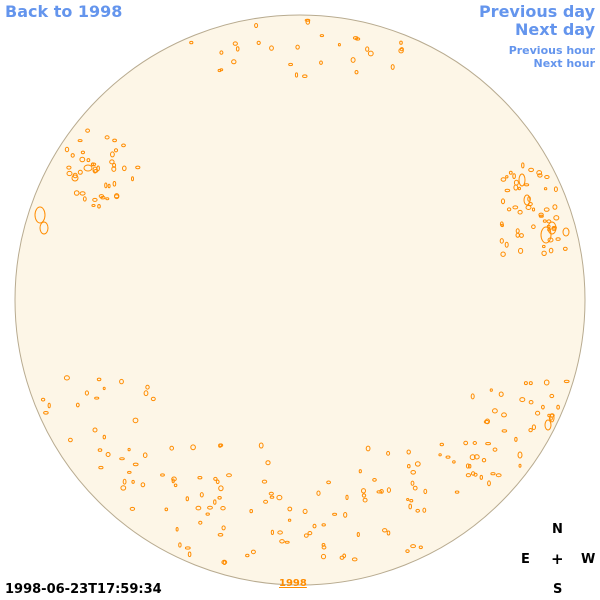 The image size is (600, 600). I want to click on next-hour-link: Next hour, so click(564, 63).